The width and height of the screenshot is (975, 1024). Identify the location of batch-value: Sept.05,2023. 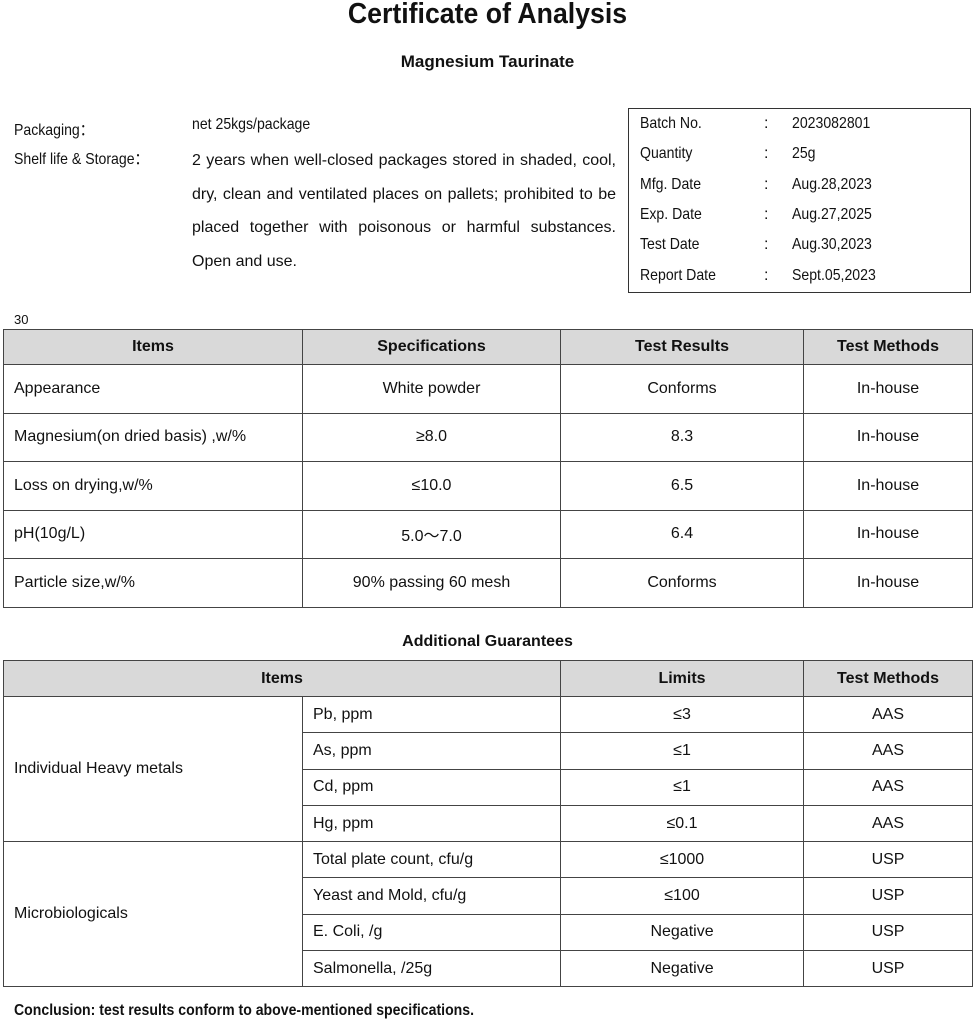
(834, 275).